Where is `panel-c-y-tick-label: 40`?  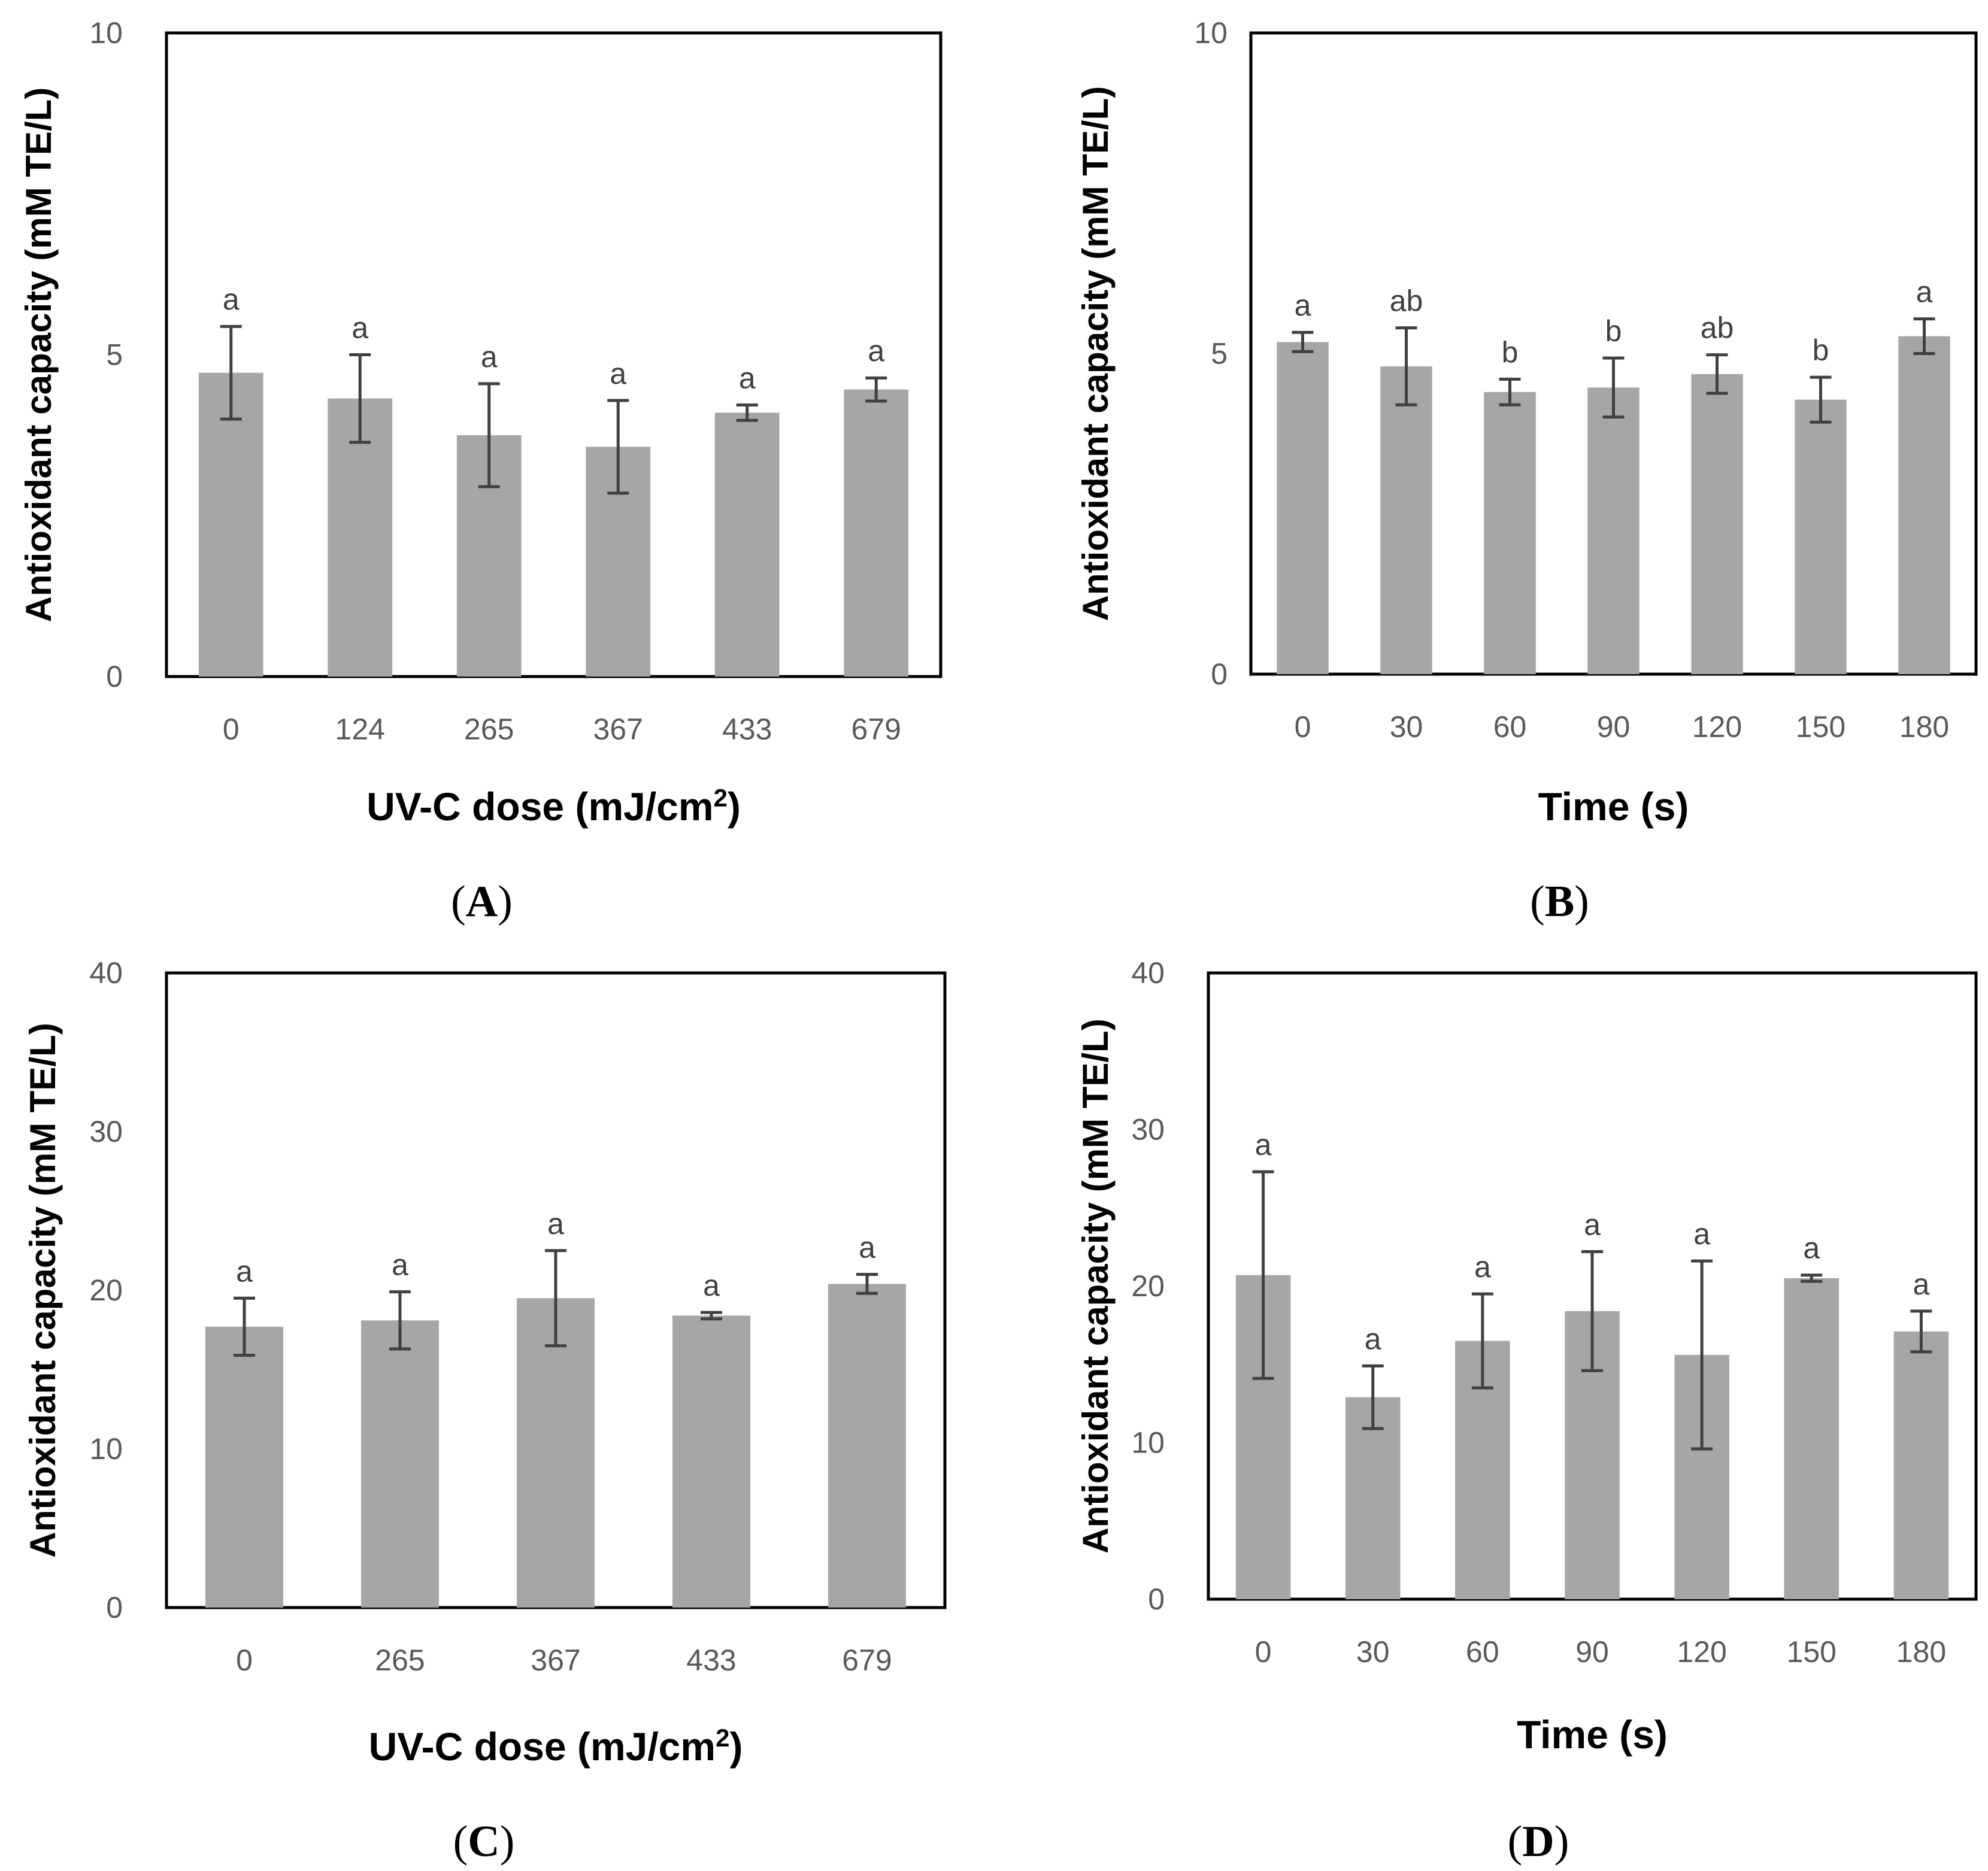
panel-c-y-tick-label: 40 is located at coordinates (106, 973).